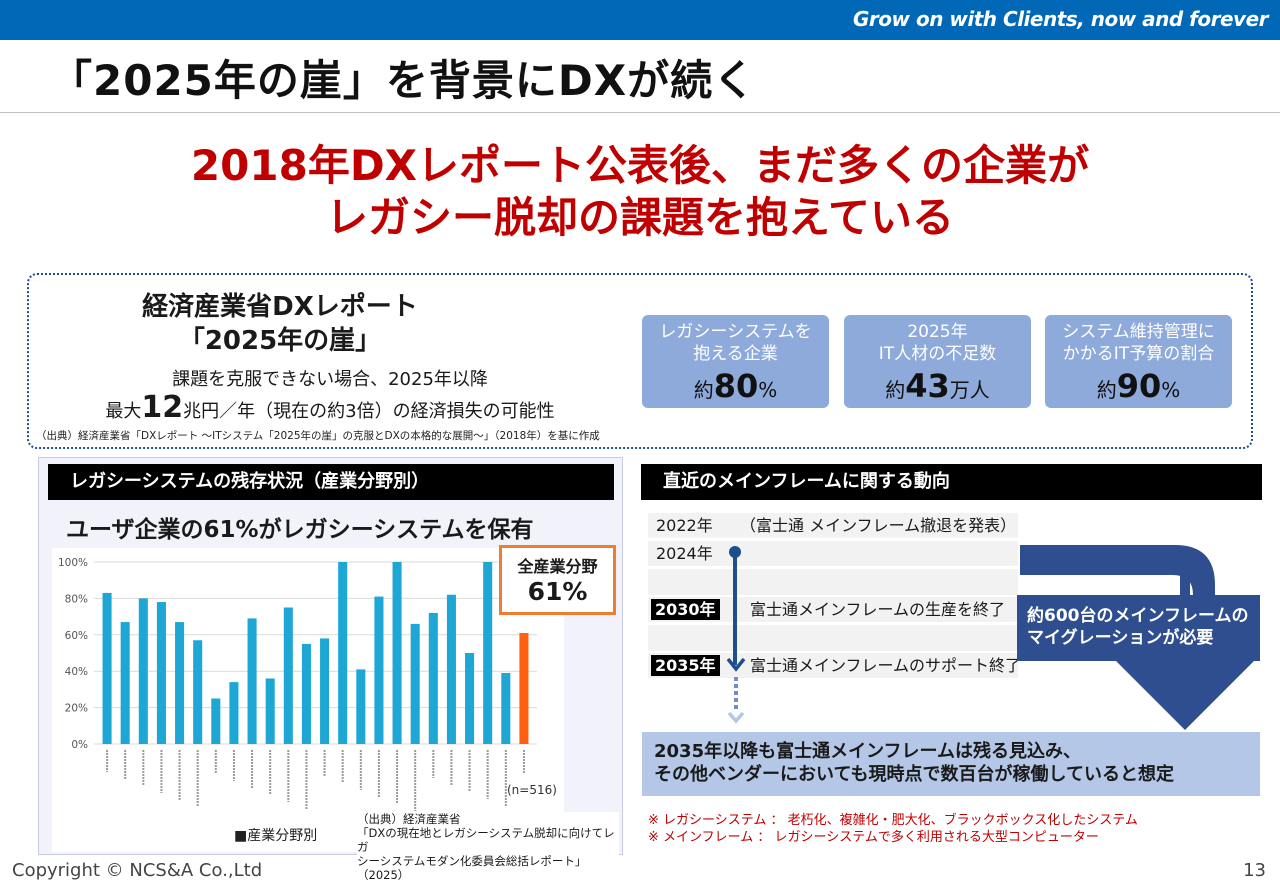 This screenshot has height=886, width=1280. Describe the element at coordinates (640, 165) in the screenshot. I see `headline-line-1: 2018年DXレポート公表後、まだ多くの企業が` at that location.